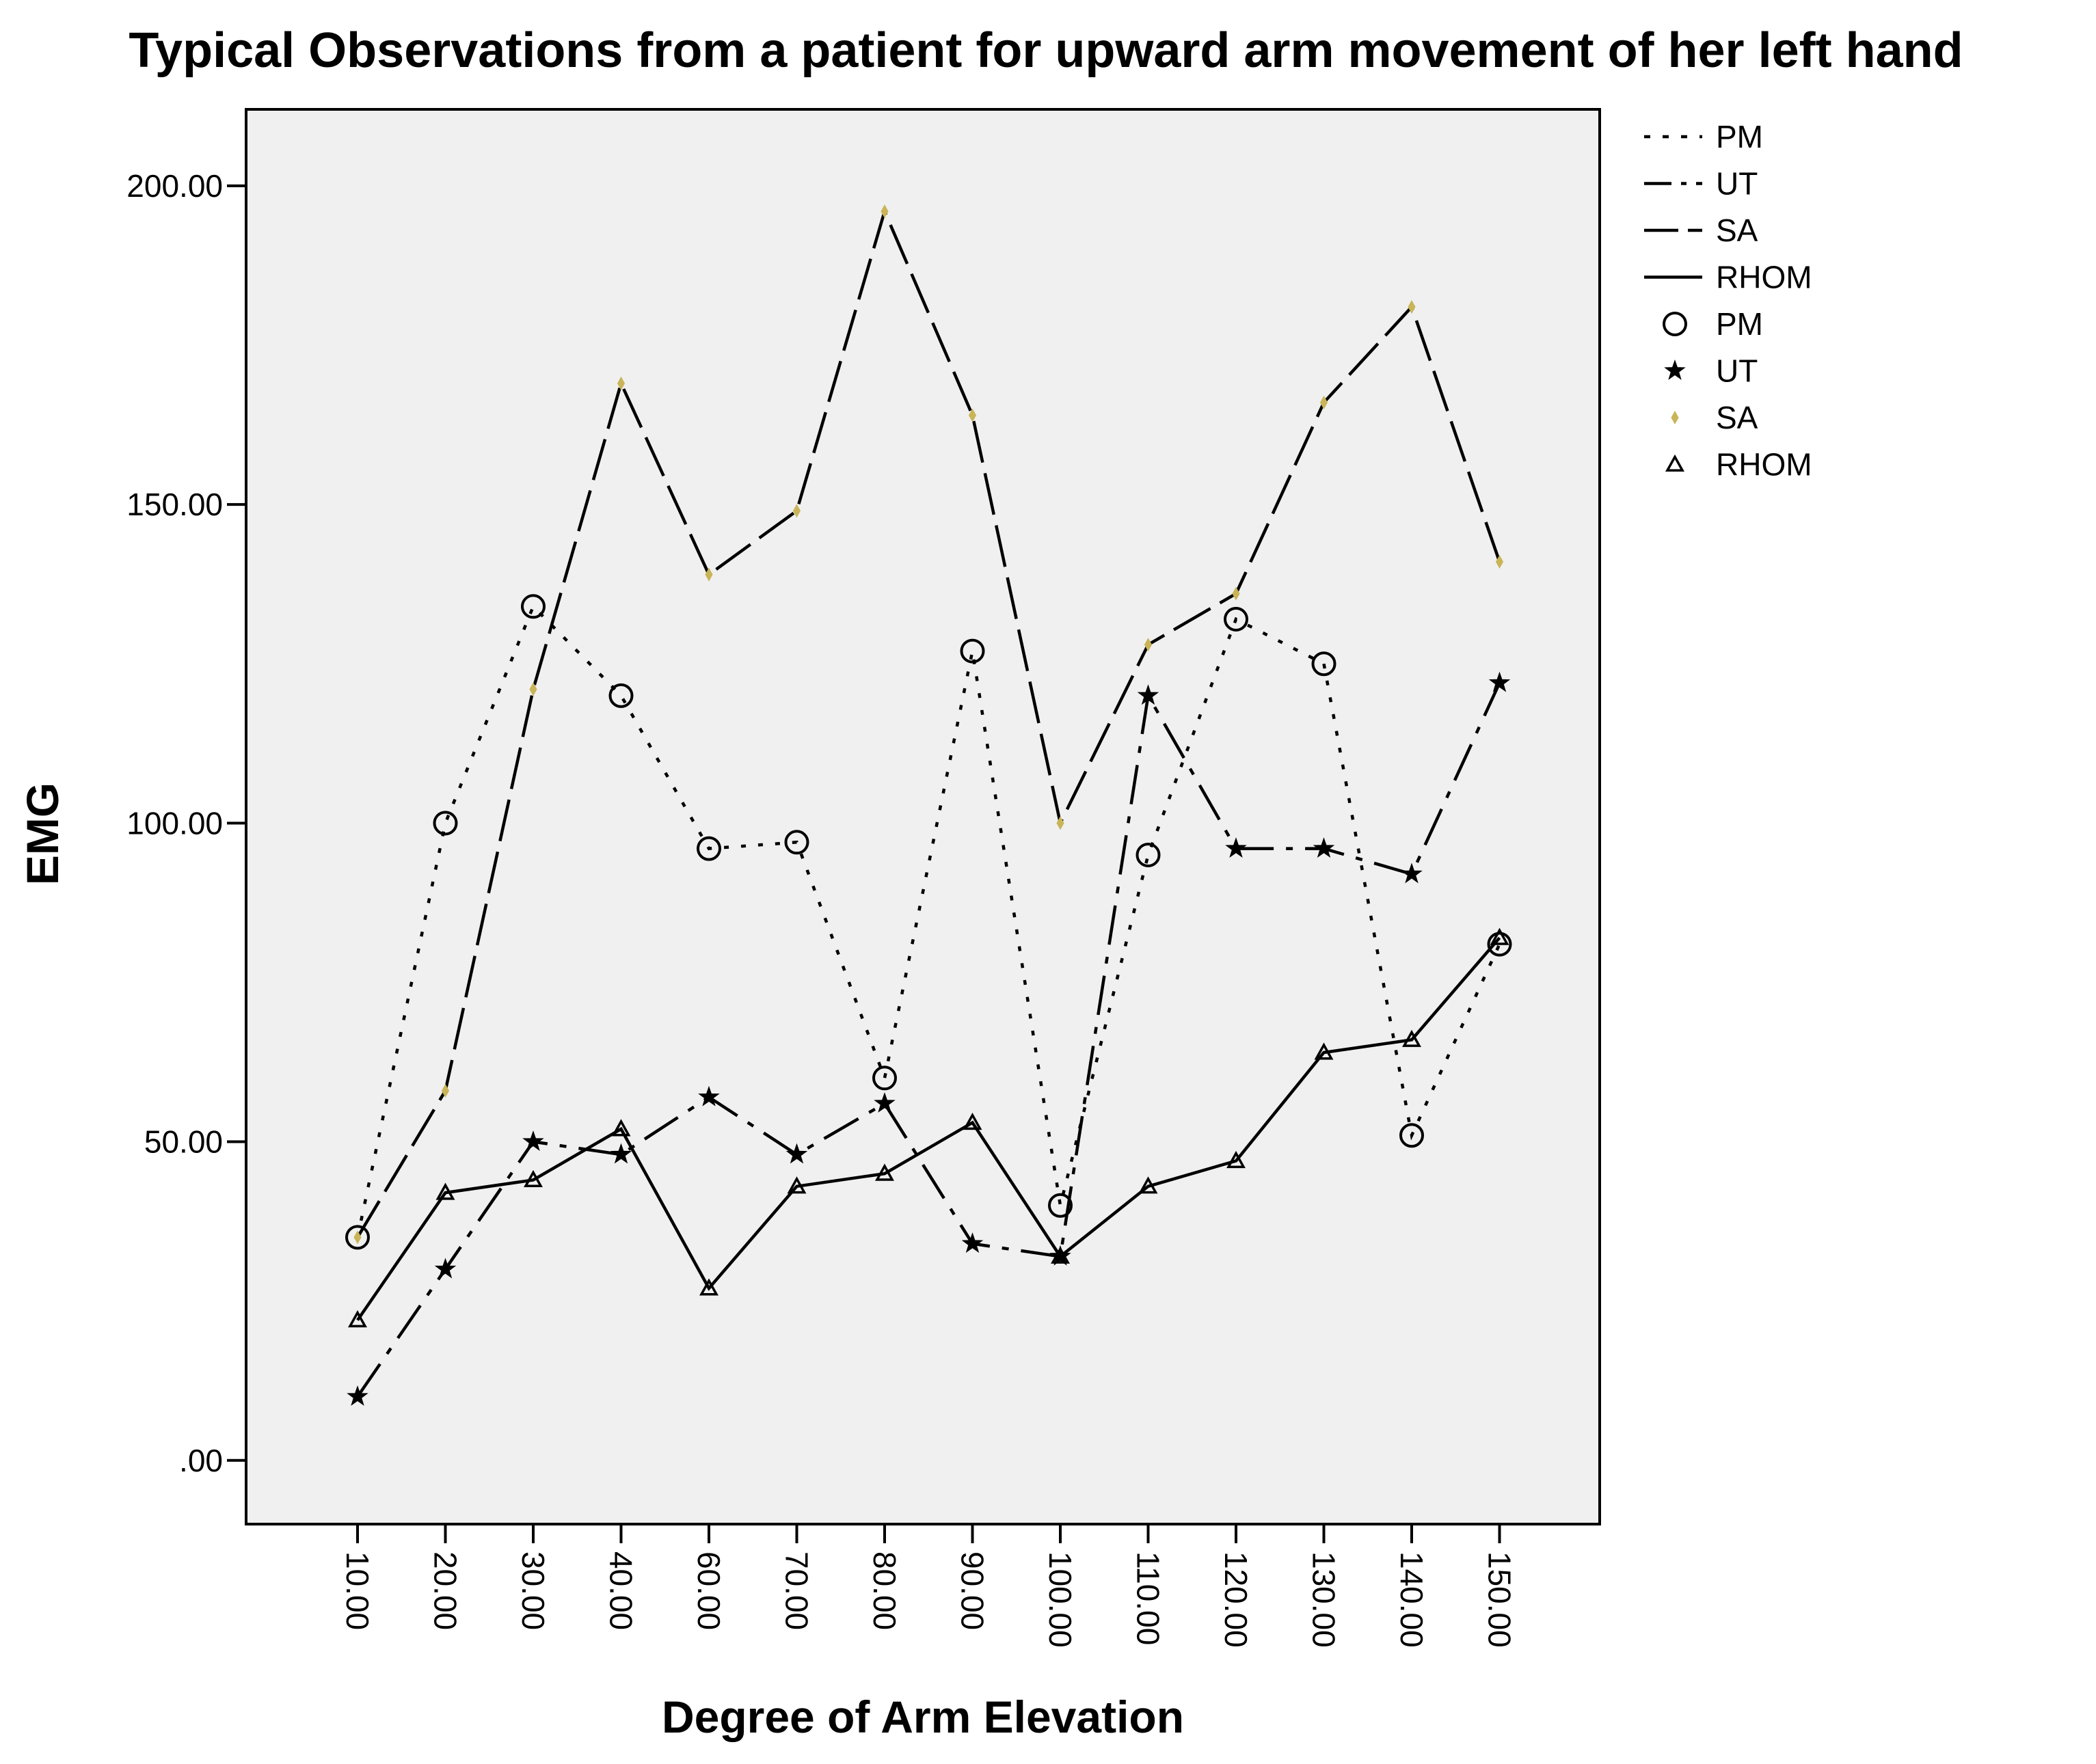 The image size is (2096, 1764). What do you see at coordinates (1324, 1599) in the screenshot?
I see `x-tick-label: 130.00` at bounding box center [1324, 1599].